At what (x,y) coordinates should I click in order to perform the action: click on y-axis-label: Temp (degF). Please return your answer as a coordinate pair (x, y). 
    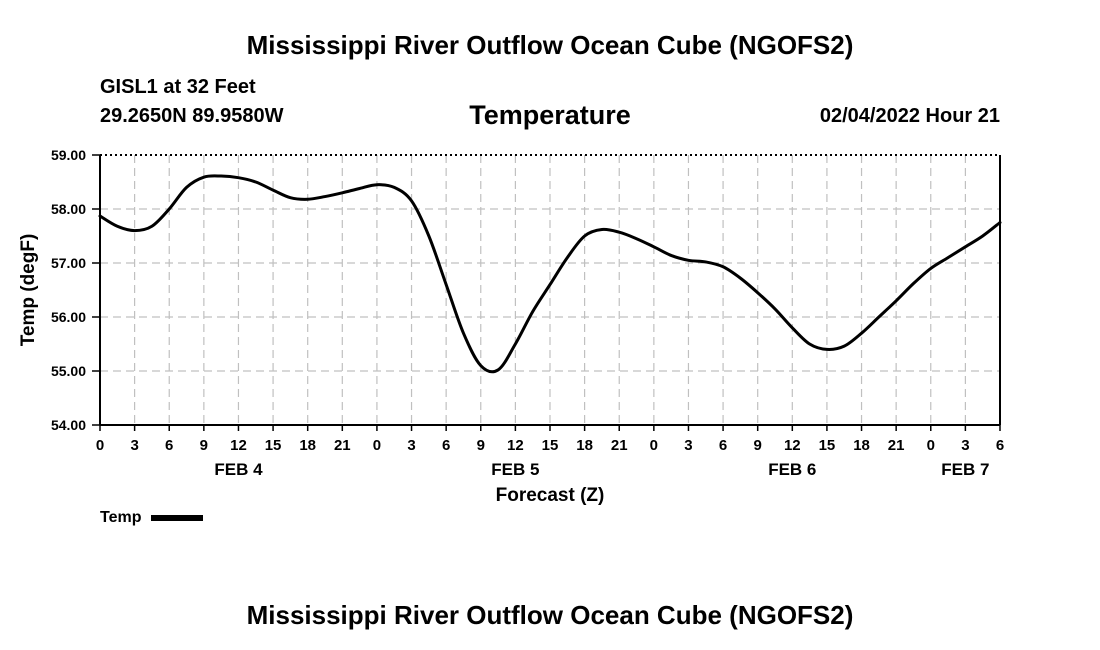
    Looking at the image, I should click on (28, 290).